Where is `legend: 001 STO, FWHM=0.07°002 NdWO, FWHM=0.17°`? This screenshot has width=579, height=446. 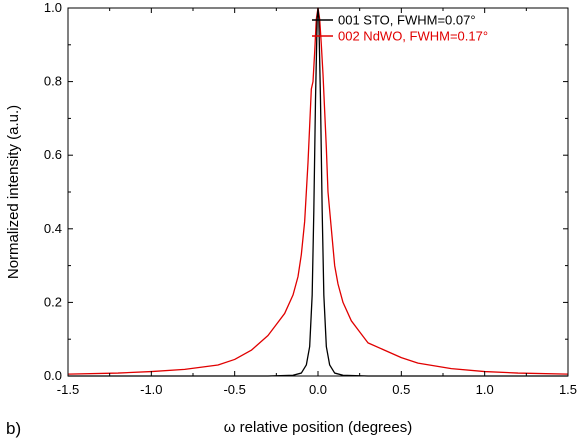
legend: 001 STO, FWHM=0.07°002 NdWO, FWHM=0.17° is located at coordinates (400, 28).